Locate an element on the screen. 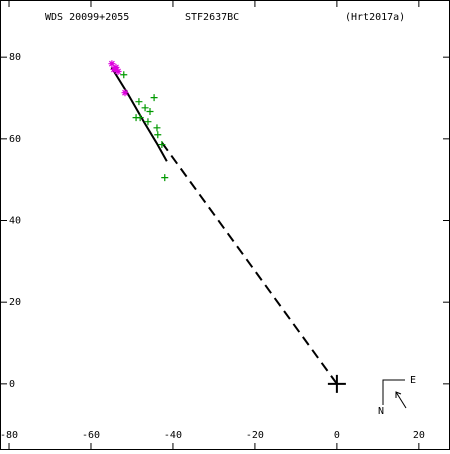  title-right: (Hrt2017a) is located at coordinates (375, 17).